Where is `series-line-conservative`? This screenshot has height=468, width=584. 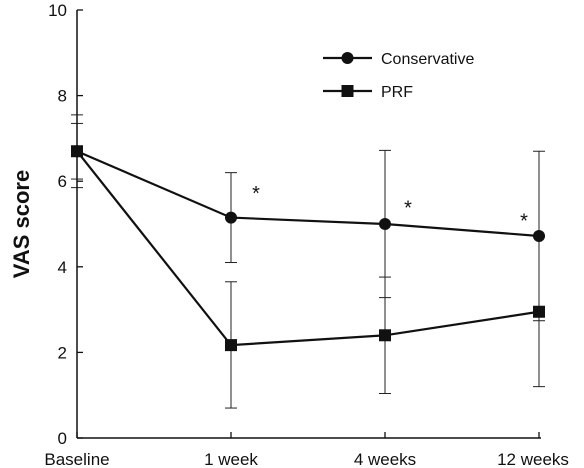
series-line-conservative is located at coordinates (308, 194).